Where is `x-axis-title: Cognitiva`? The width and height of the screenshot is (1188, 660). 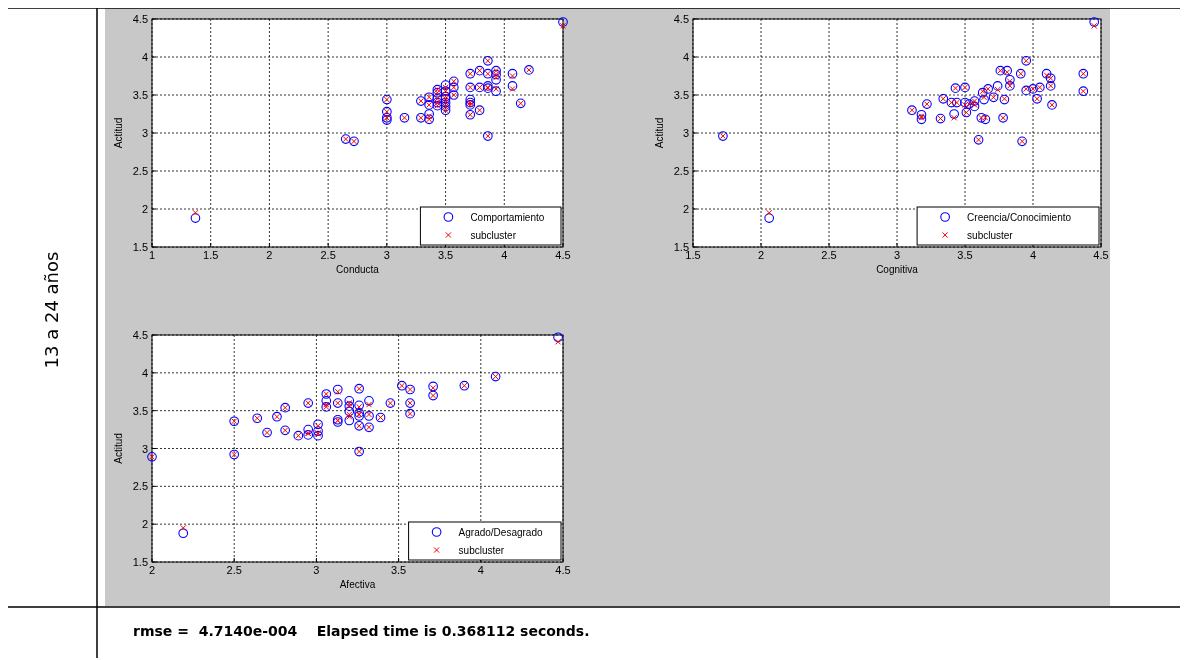 x-axis-title: Cognitiva is located at coordinates (897, 269).